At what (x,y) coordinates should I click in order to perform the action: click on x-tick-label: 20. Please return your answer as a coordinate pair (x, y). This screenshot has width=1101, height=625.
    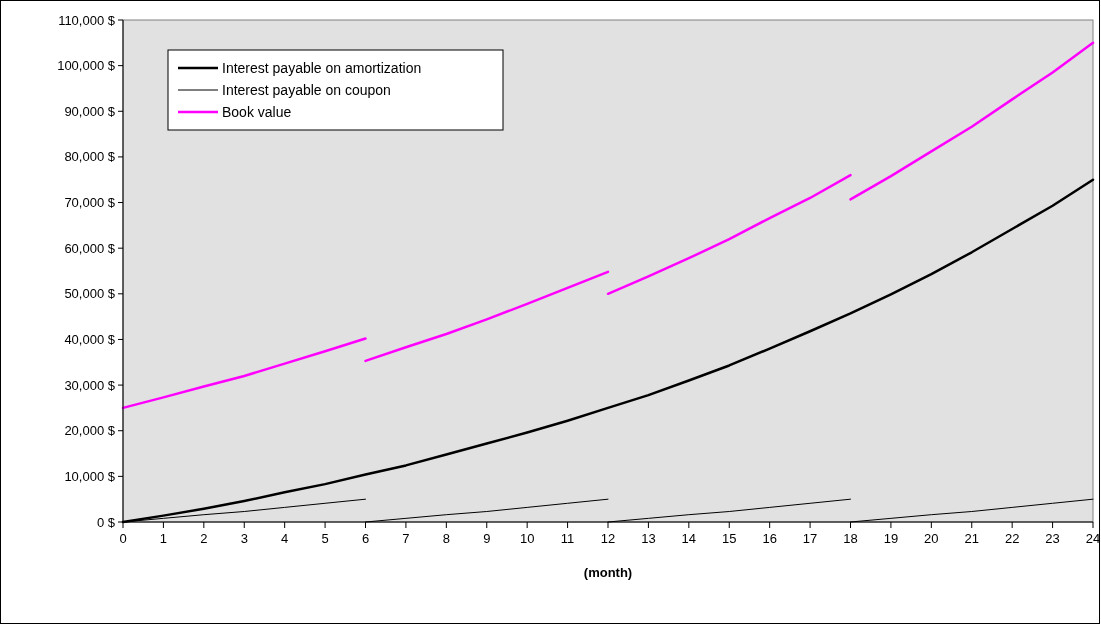
    Looking at the image, I should click on (931, 538).